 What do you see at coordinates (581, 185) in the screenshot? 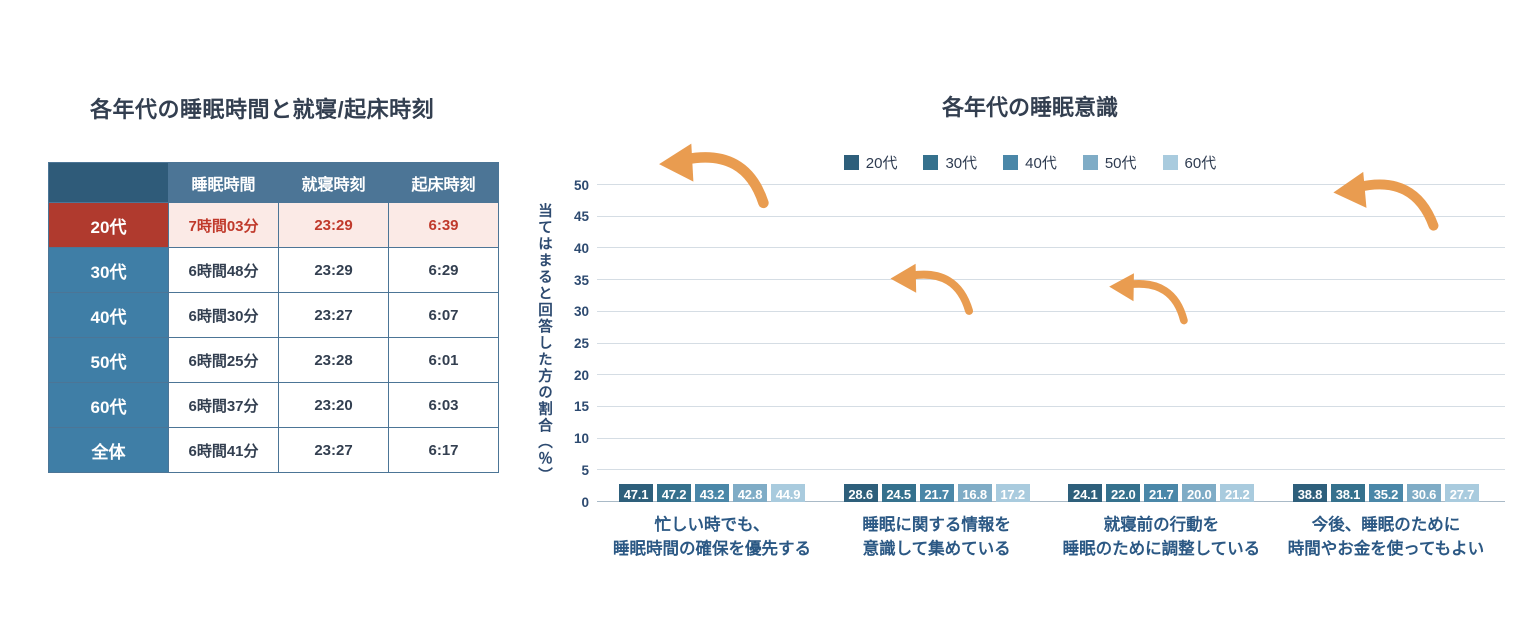
I see `y-tick-label: 50` at bounding box center [581, 185].